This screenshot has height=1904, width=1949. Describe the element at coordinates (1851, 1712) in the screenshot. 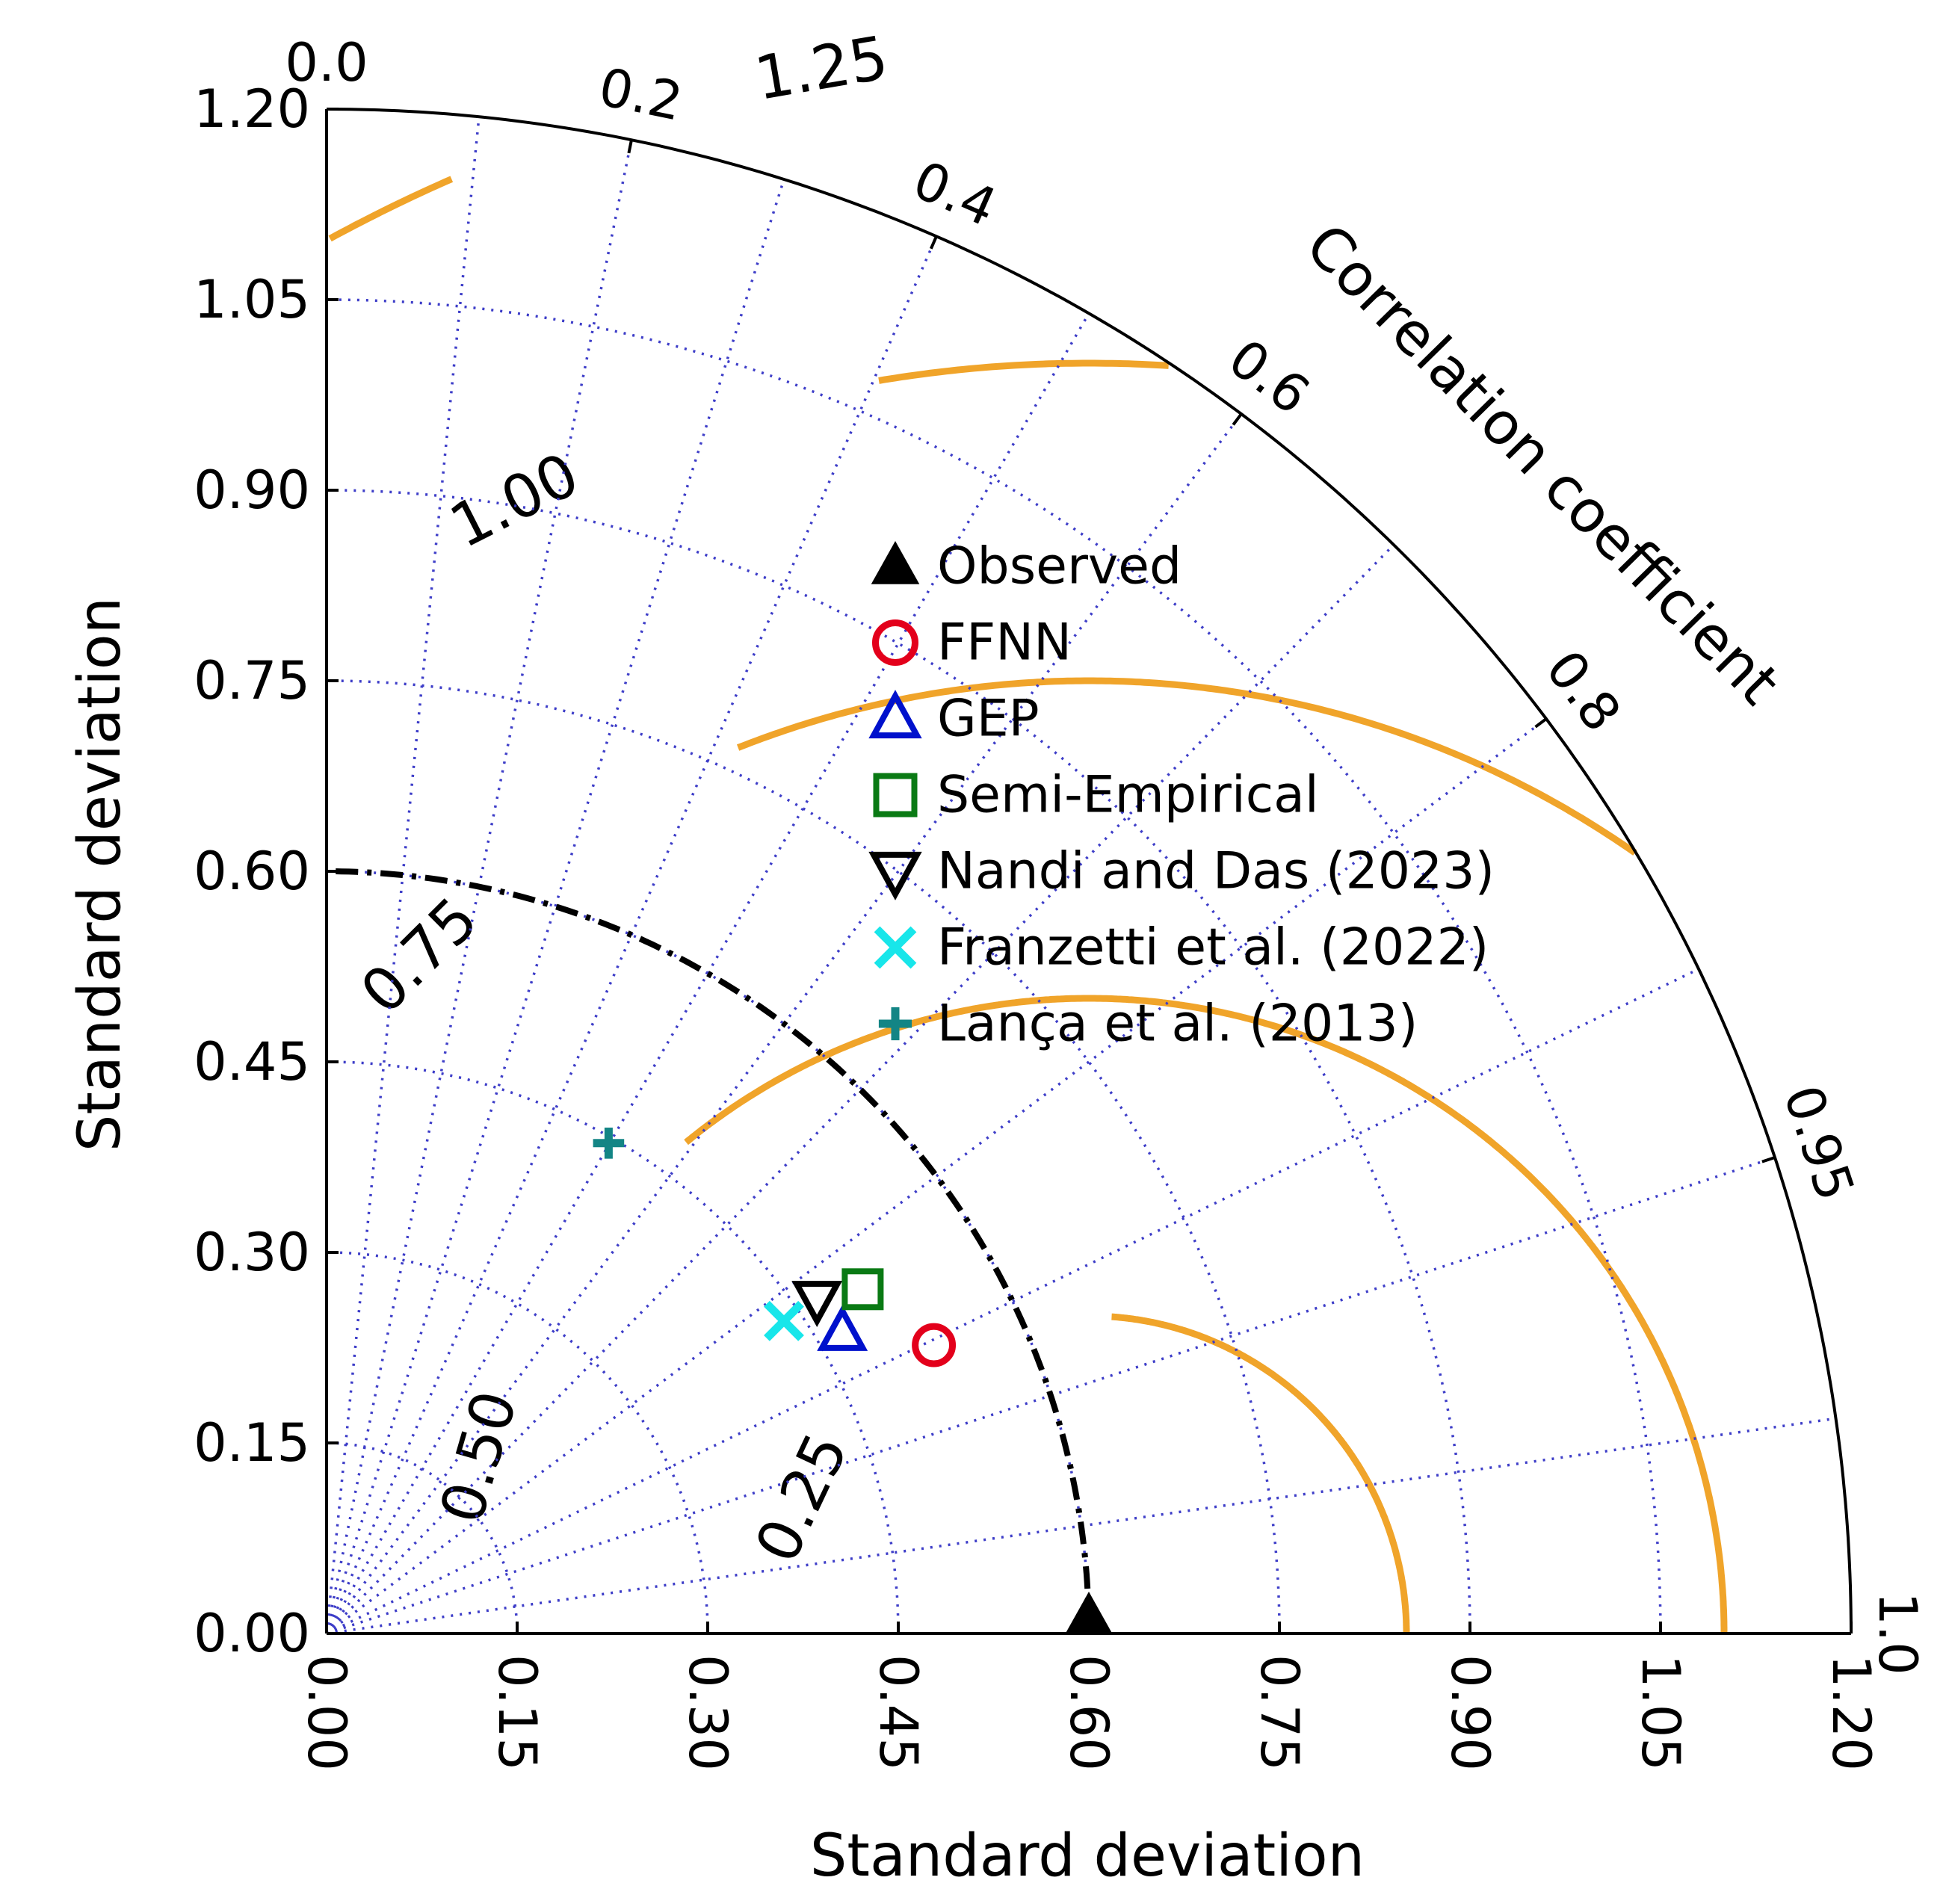

I see `x-tick-label: 1.20` at that location.